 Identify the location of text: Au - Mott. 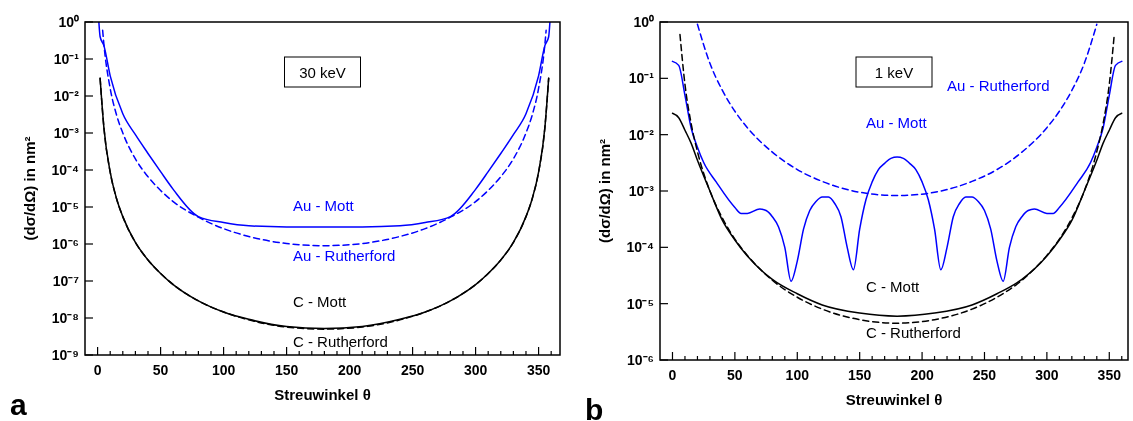
(896, 123).